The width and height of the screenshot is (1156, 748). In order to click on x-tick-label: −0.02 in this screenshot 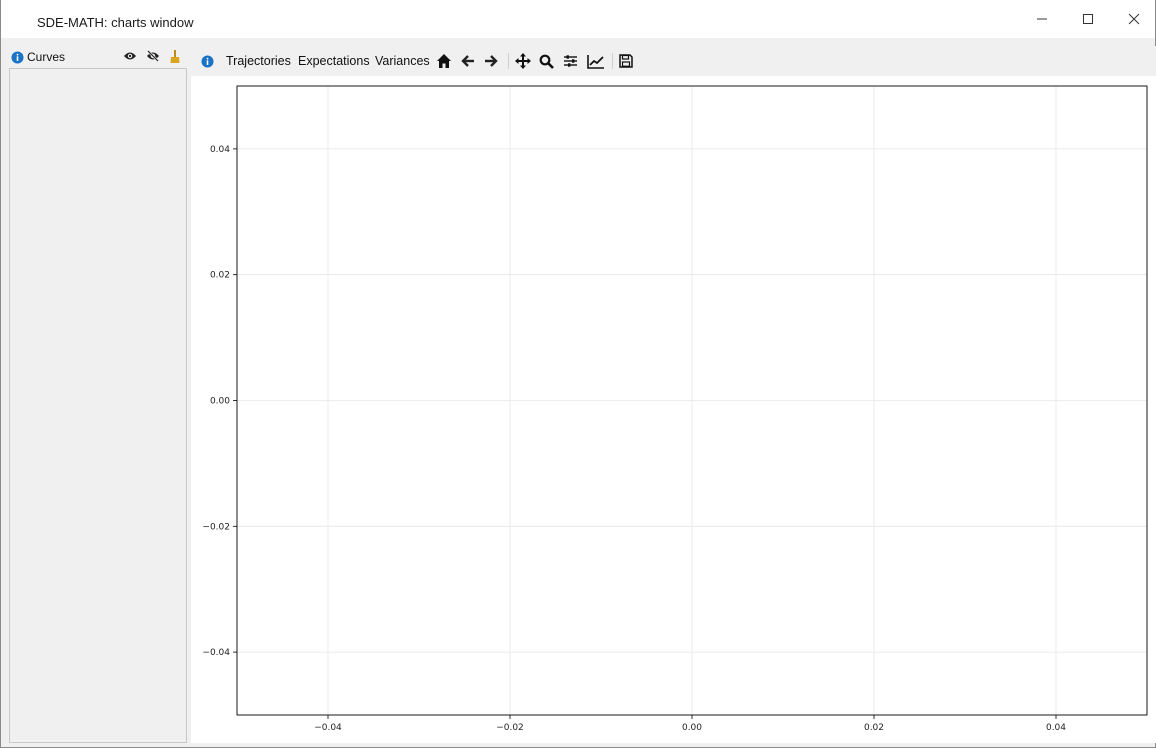, I will do `click(510, 728)`.